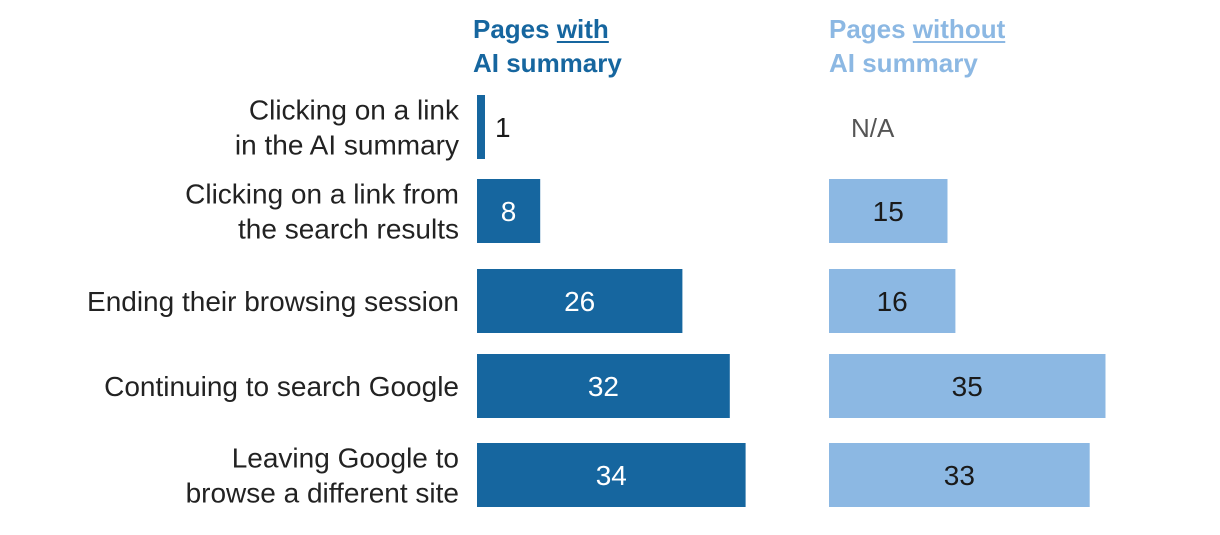  I want to click on data-label: 32, so click(603, 386).